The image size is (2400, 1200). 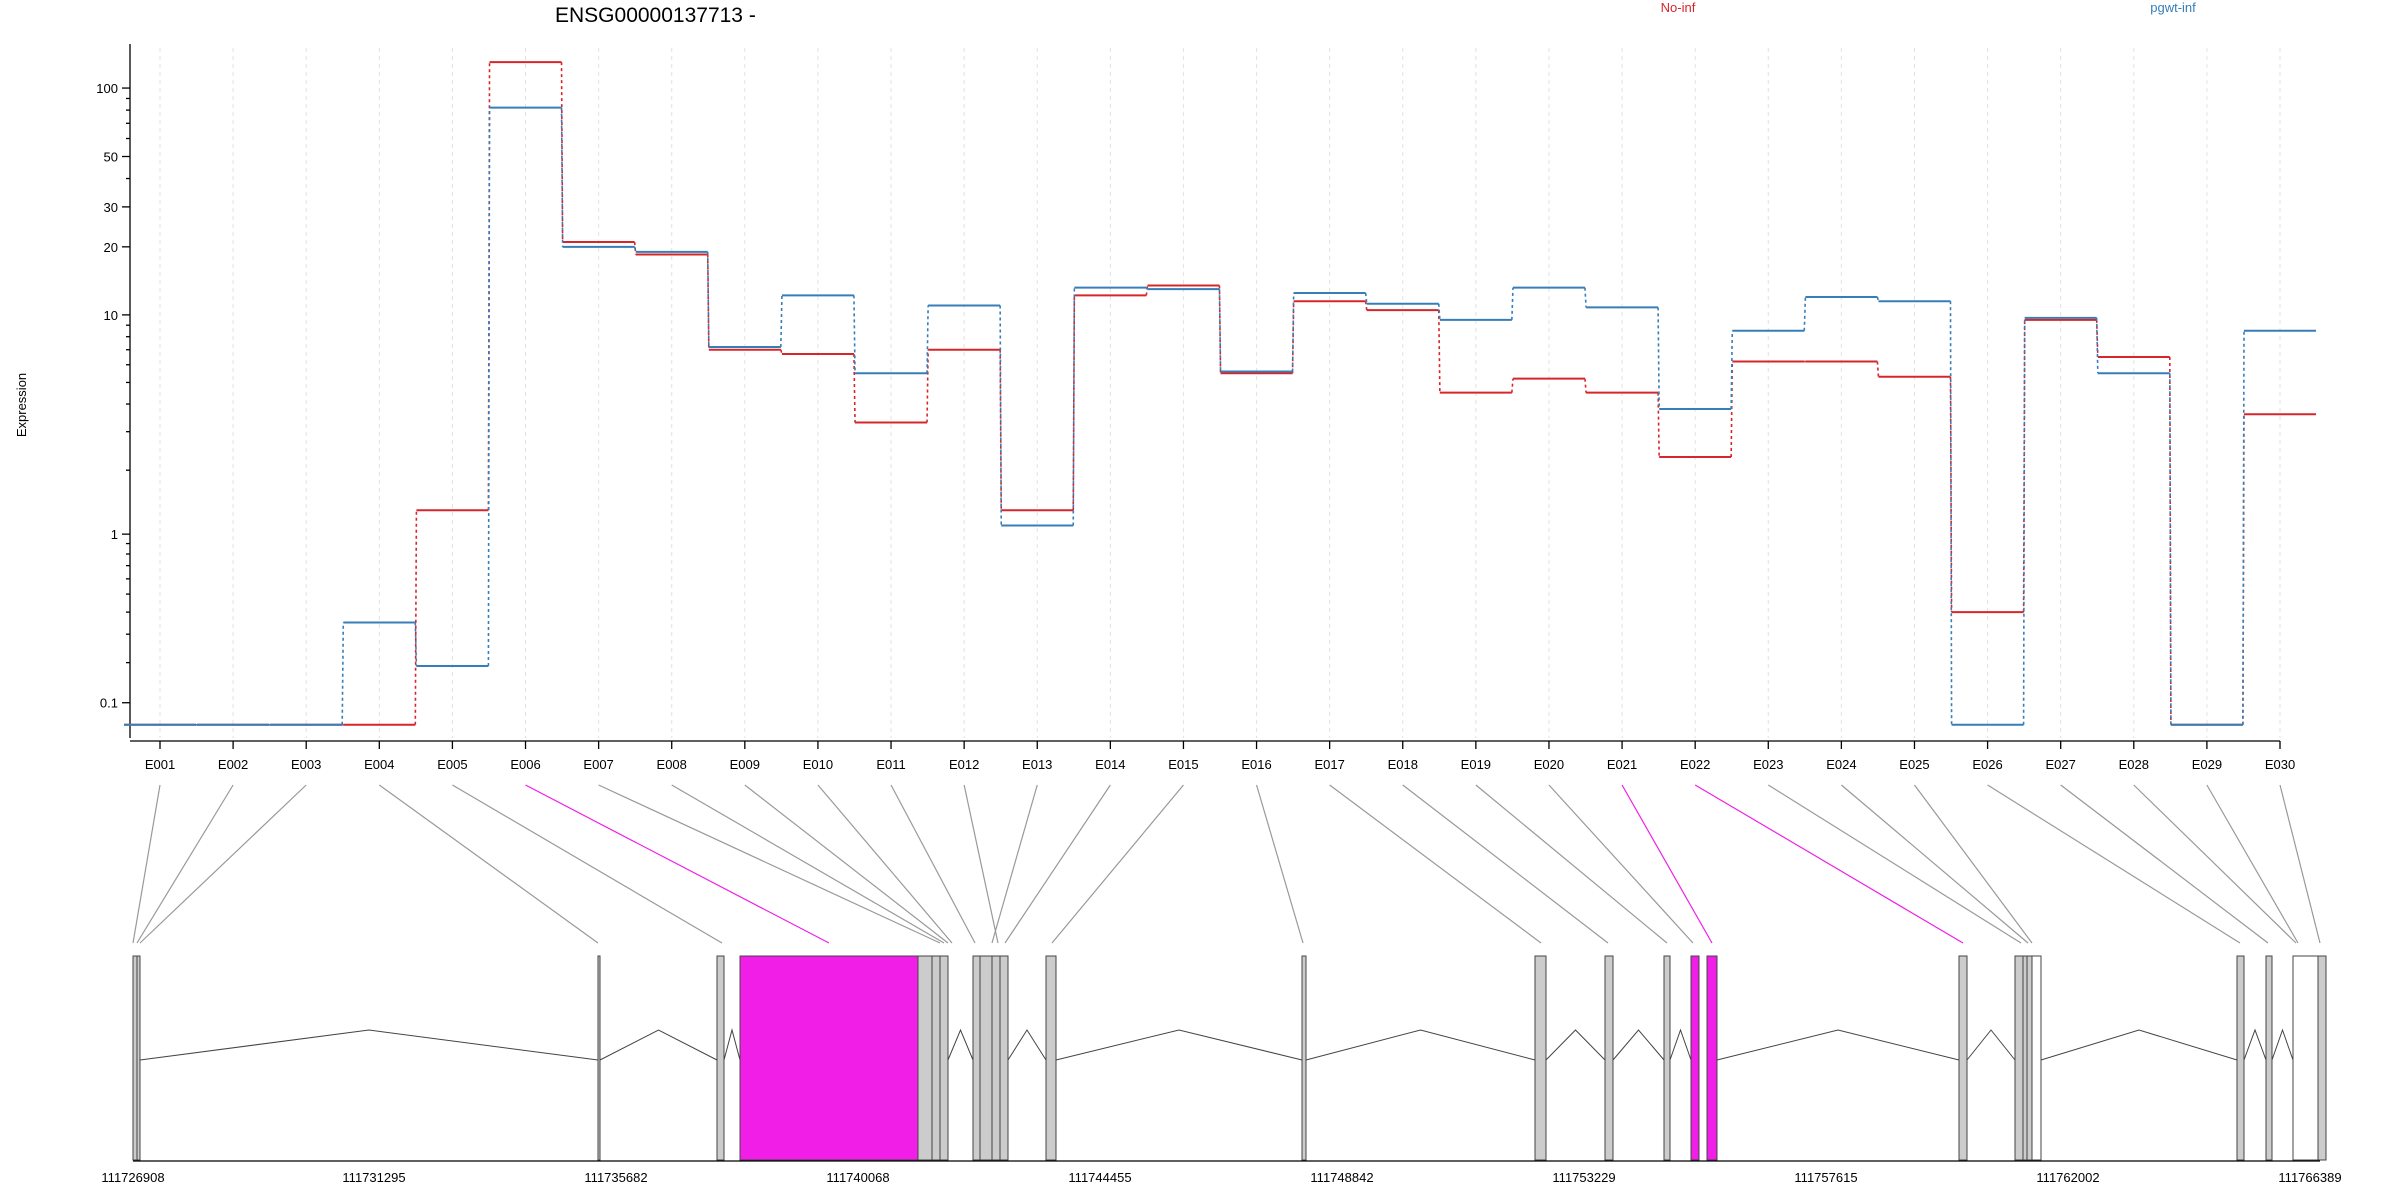 I want to click on coord-tick-label: 111757615, so click(x=1825, y=1177).